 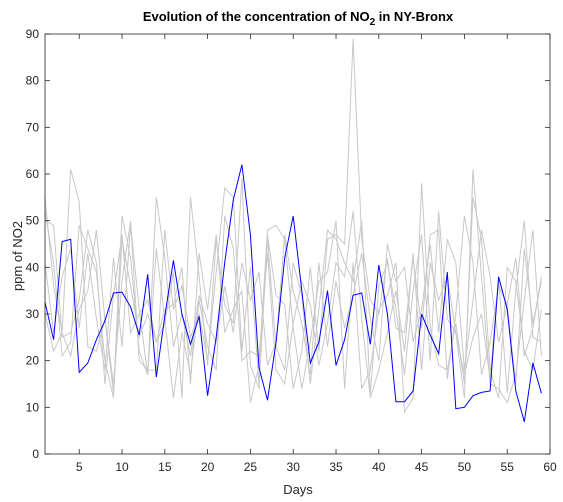 I want to click on y-axis-label: ppm of NO2, so click(x=17, y=256).